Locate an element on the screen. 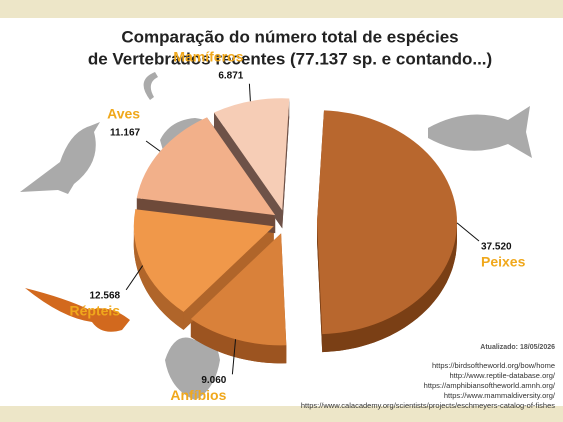 The image size is (563, 422). bird-icon is located at coordinates (60, 158).